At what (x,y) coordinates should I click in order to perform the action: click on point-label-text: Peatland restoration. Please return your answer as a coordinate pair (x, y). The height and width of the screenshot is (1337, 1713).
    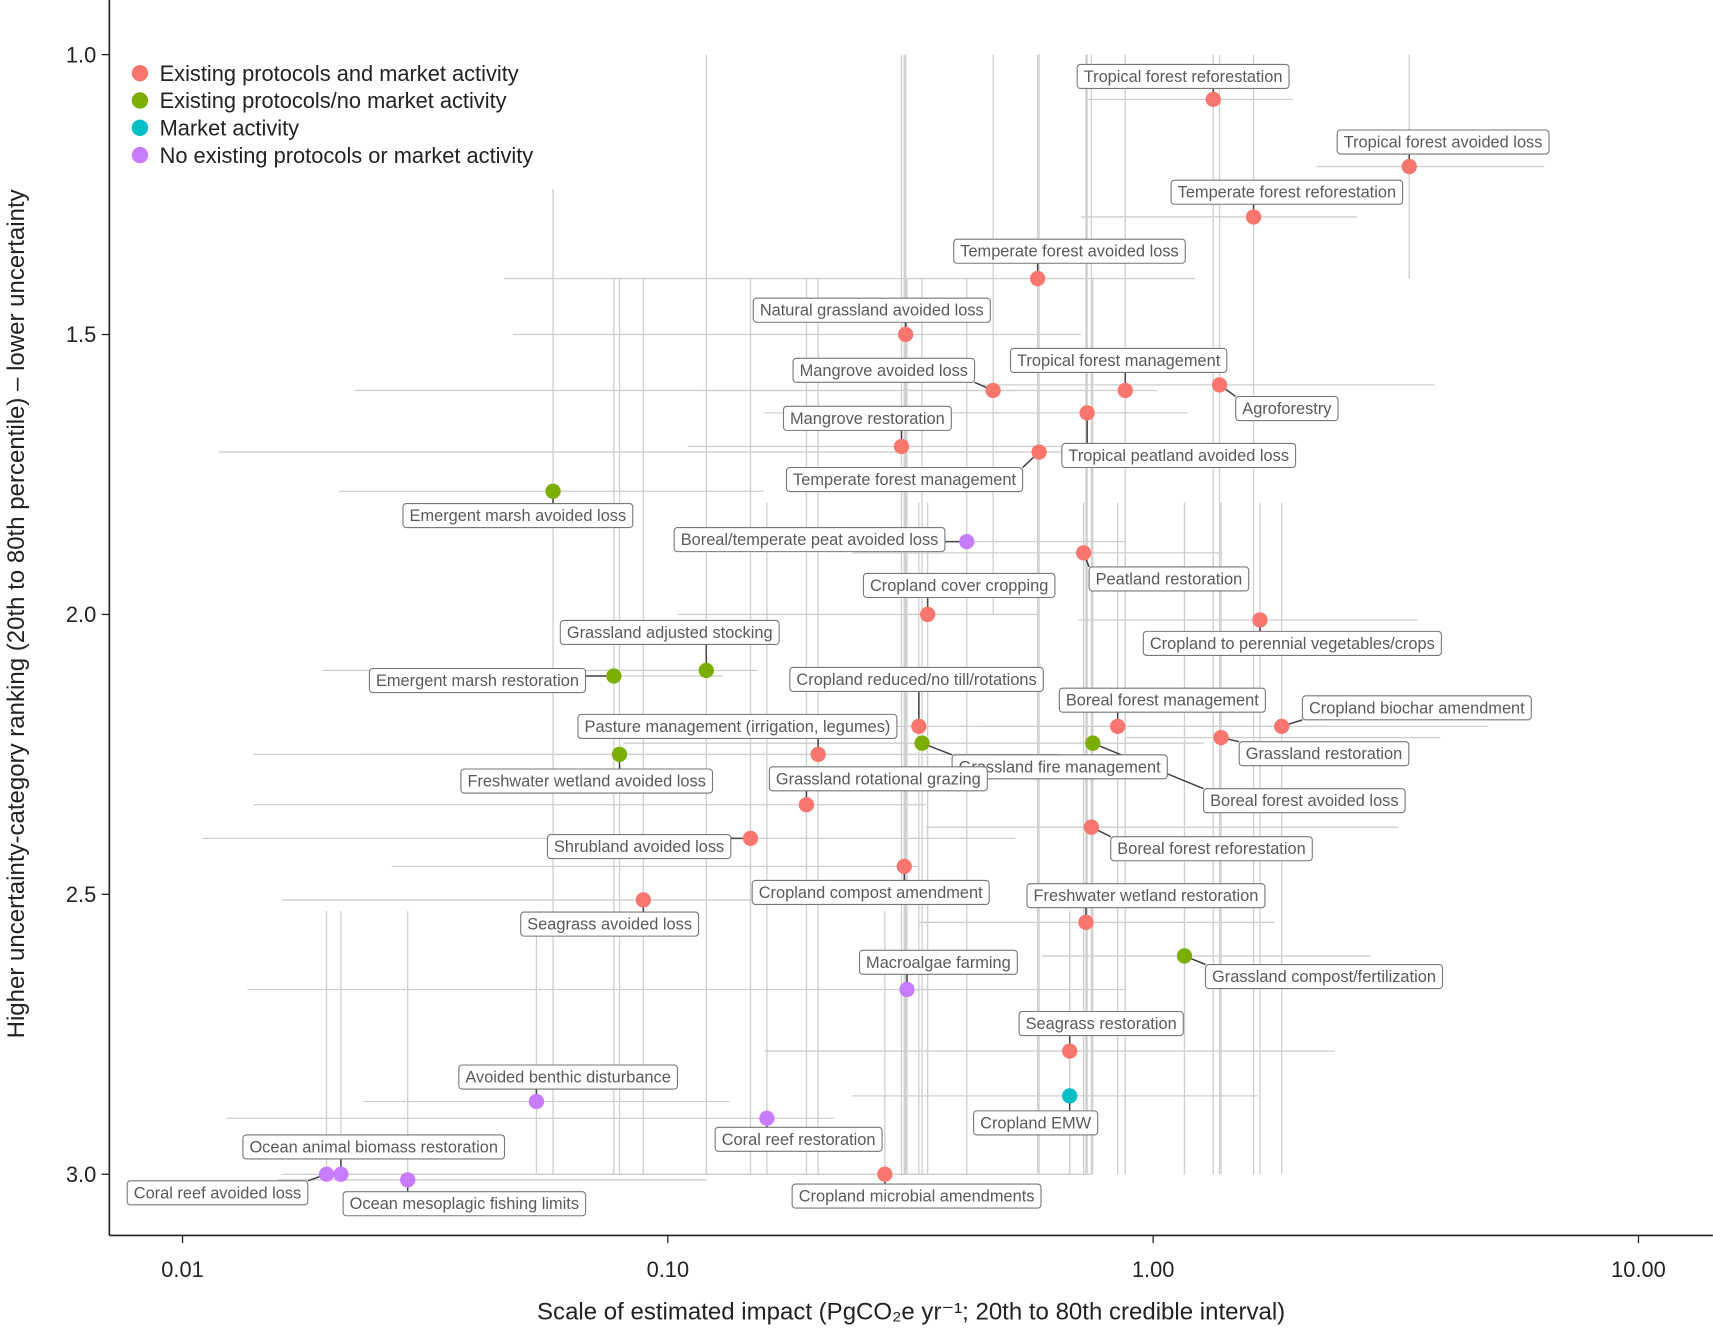
    Looking at the image, I should click on (1169, 579).